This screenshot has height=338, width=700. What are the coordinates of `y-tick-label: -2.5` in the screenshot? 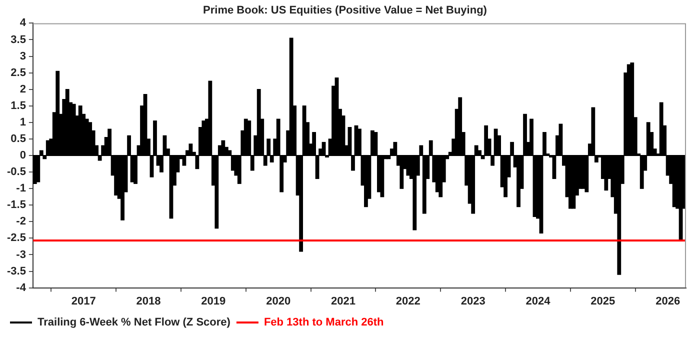 It's located at (16, 238).